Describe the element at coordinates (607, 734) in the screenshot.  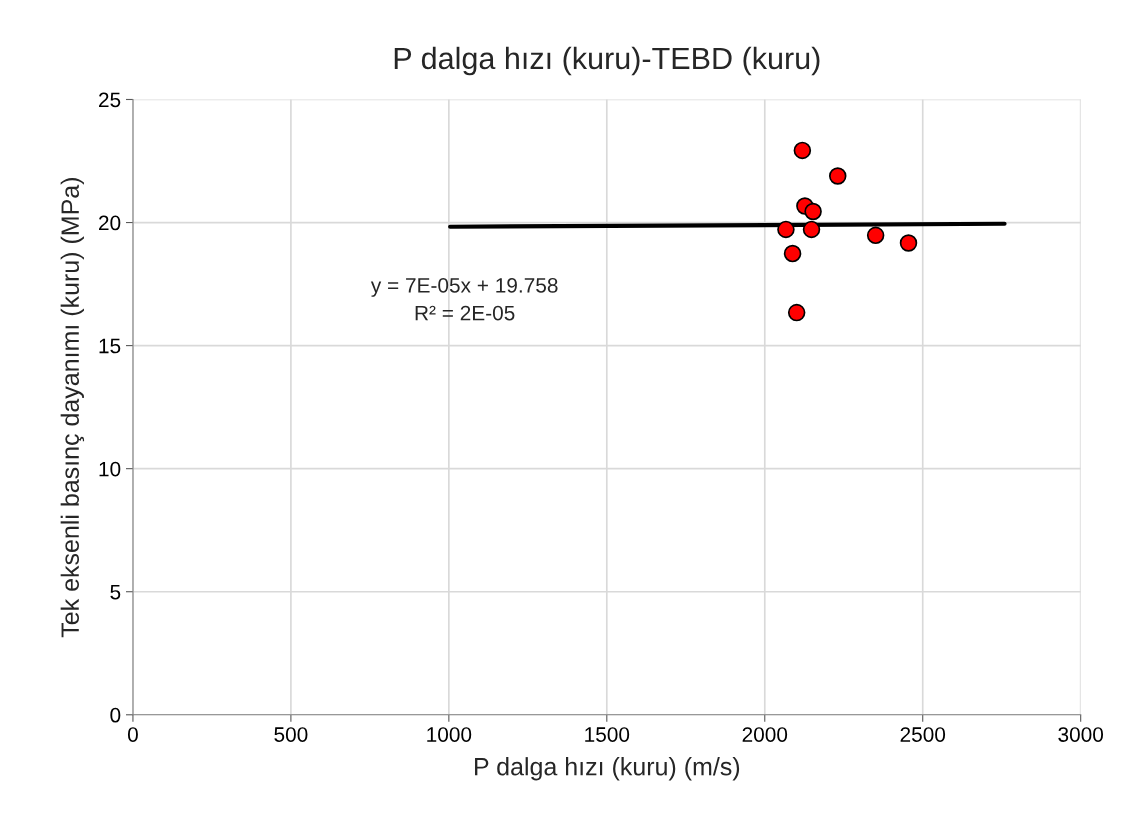
I see `x-tick-label: 1500` at that location.